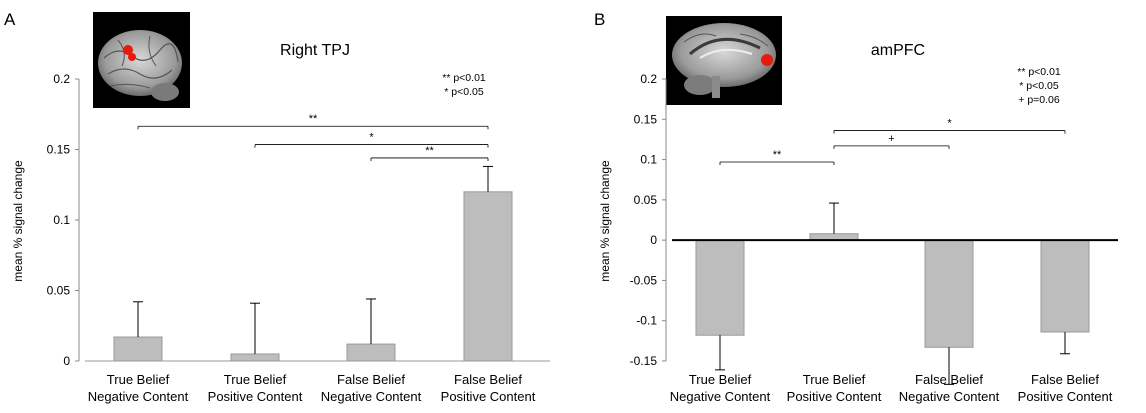  I want to click on brain-lateral-image, so click(141, 60).